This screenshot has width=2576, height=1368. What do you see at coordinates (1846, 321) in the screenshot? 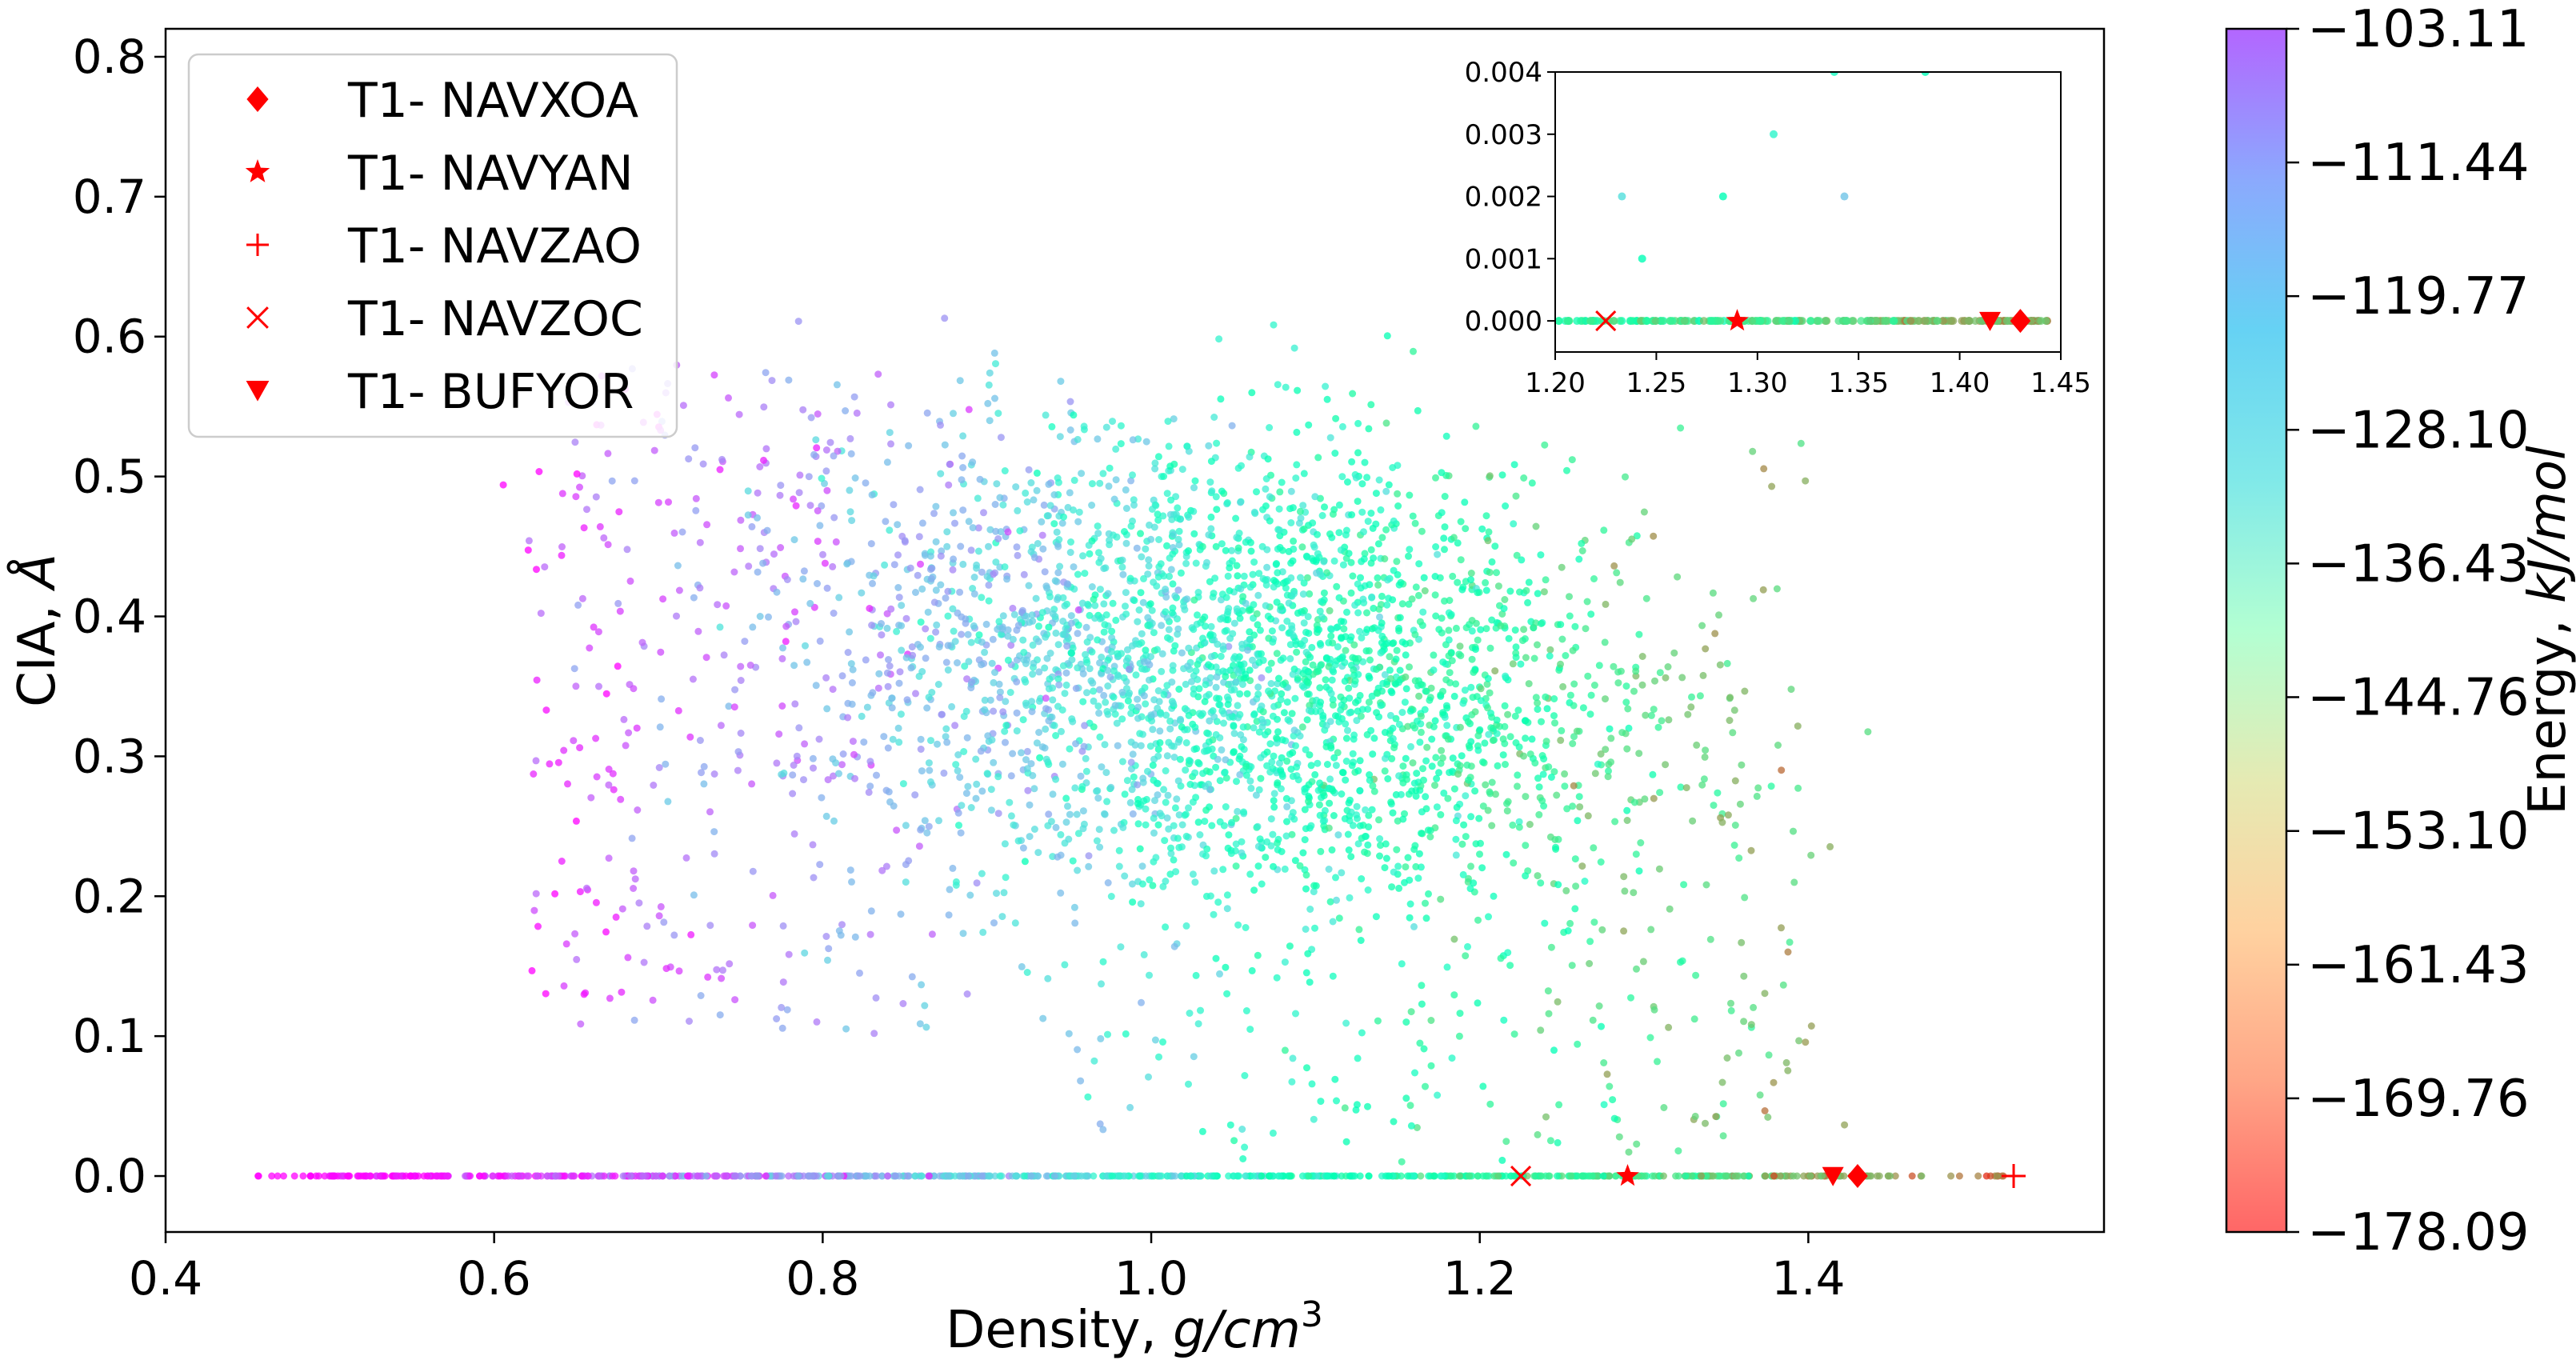
I see `inset-point` at bounding box center [1846, 321].